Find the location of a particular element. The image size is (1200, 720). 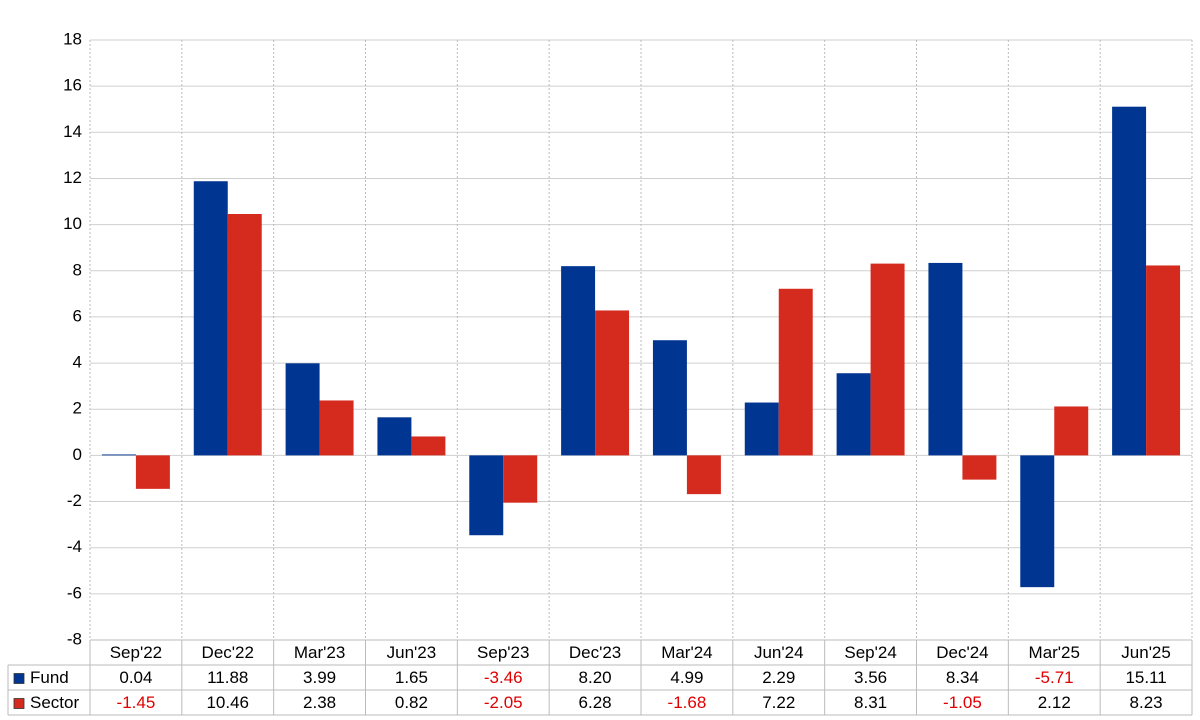

table-value: 15.11 is located at coordinates (1145, 677).